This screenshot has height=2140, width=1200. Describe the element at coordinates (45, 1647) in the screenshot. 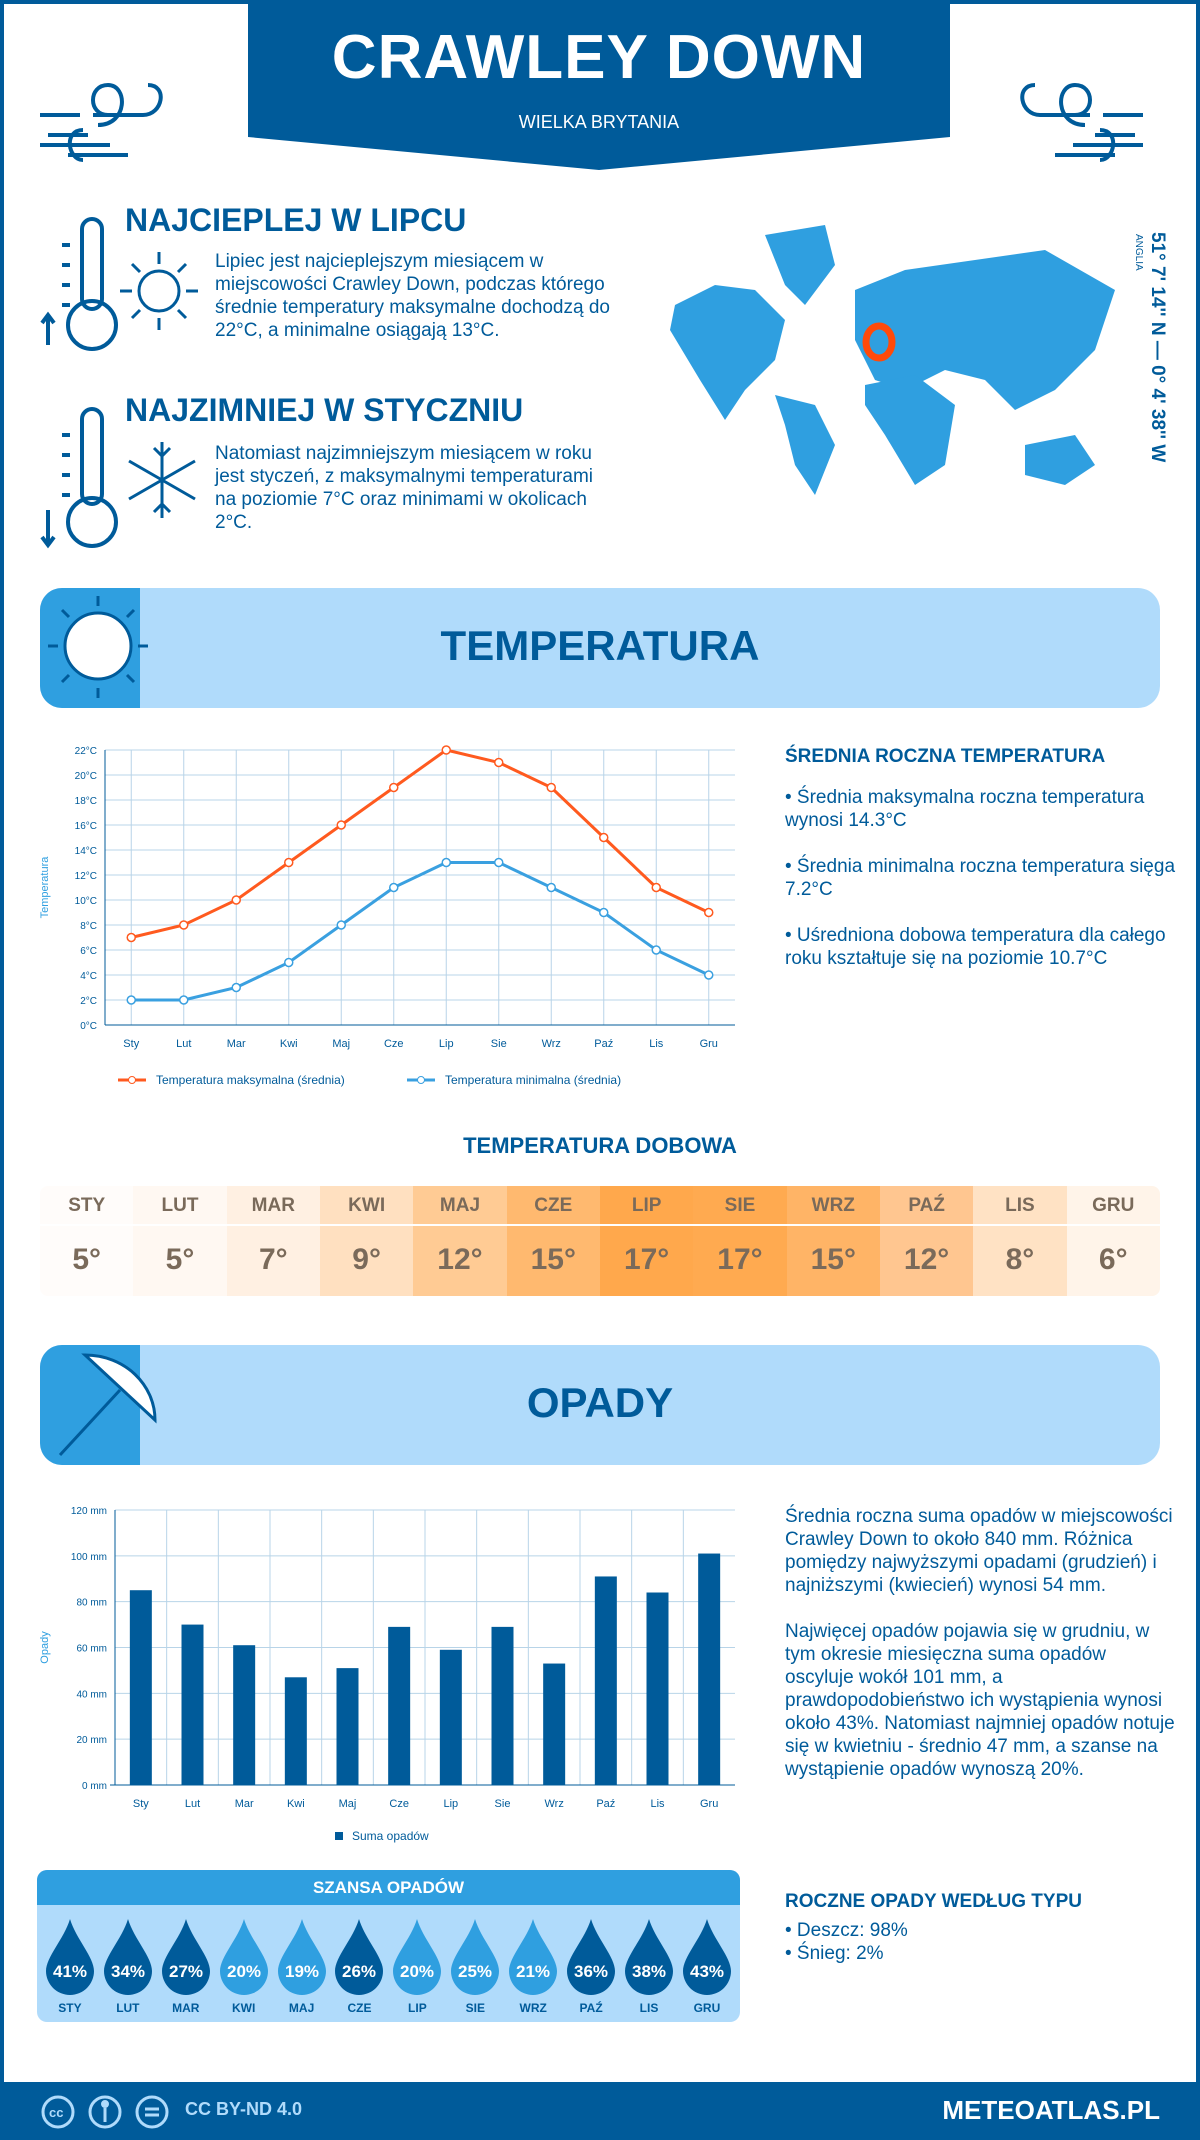

I see `y-axis-label: Opady` at that location.